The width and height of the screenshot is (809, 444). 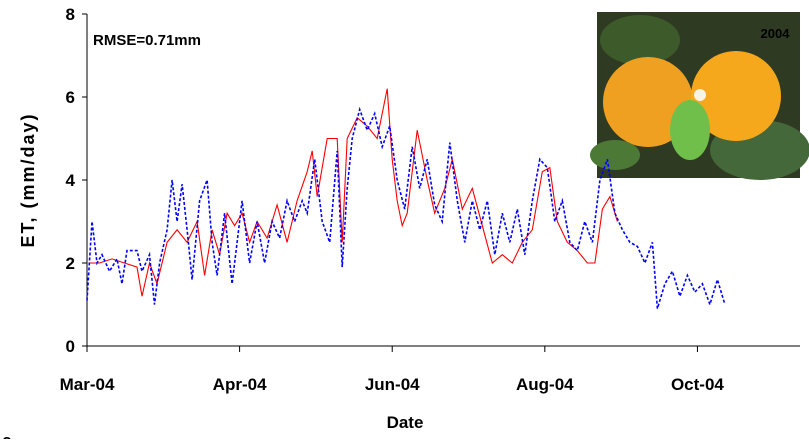 What do you see at coordinates (776, 33) in the screenshot?
I see `photo-label: 2004` at bounding box center [776, 33].